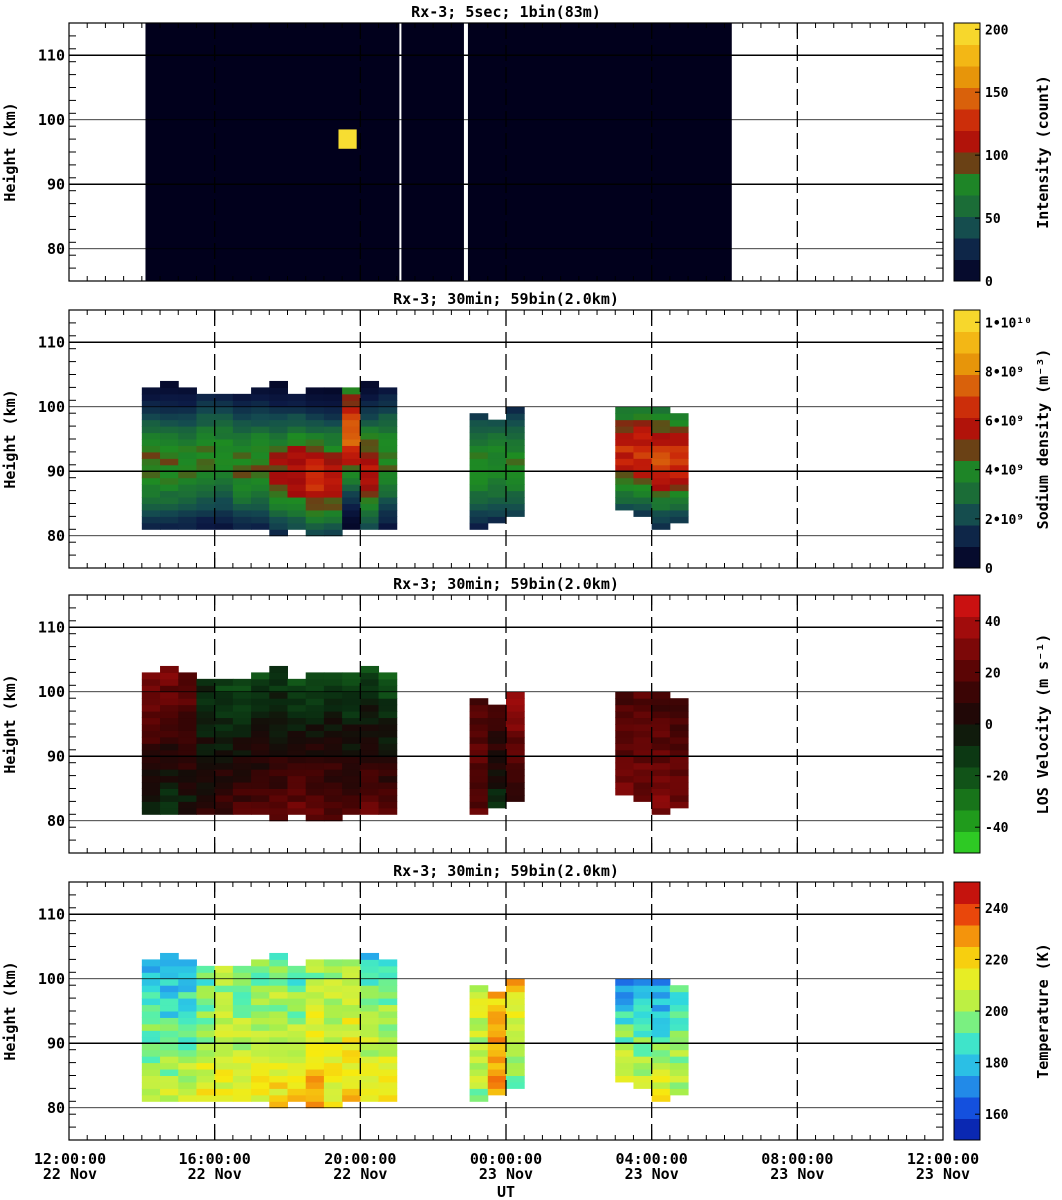 The height and width of the screenshot is (1200, 1062). What do you see at coordinates (10, 723) in the screenshot?
I see `y-axis-label: Height (km)` at bounding box center [10, 723].